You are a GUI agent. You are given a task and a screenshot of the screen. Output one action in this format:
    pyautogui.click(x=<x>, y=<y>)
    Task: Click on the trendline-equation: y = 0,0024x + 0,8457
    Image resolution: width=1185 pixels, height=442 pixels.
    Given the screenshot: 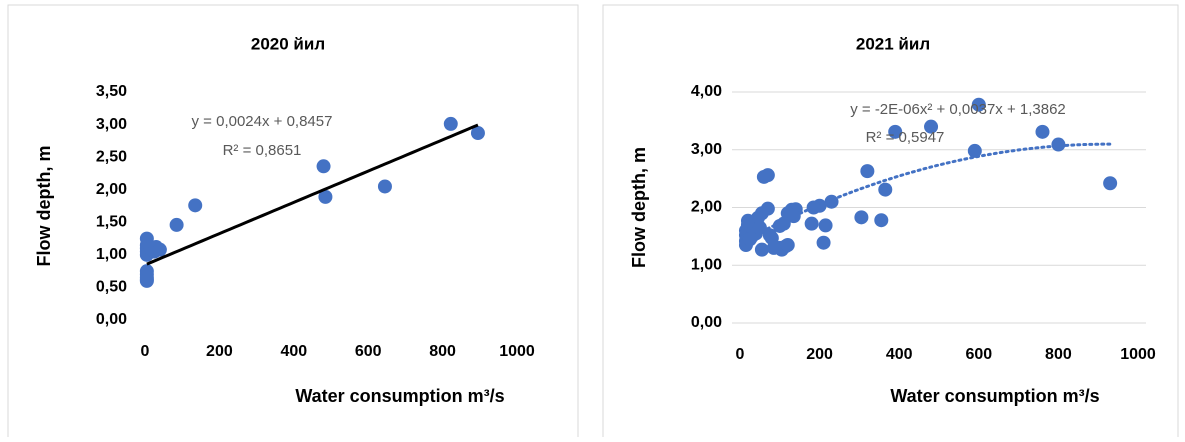 What is the action you would take?
    pyautogui.click(x=262, y=121)
    